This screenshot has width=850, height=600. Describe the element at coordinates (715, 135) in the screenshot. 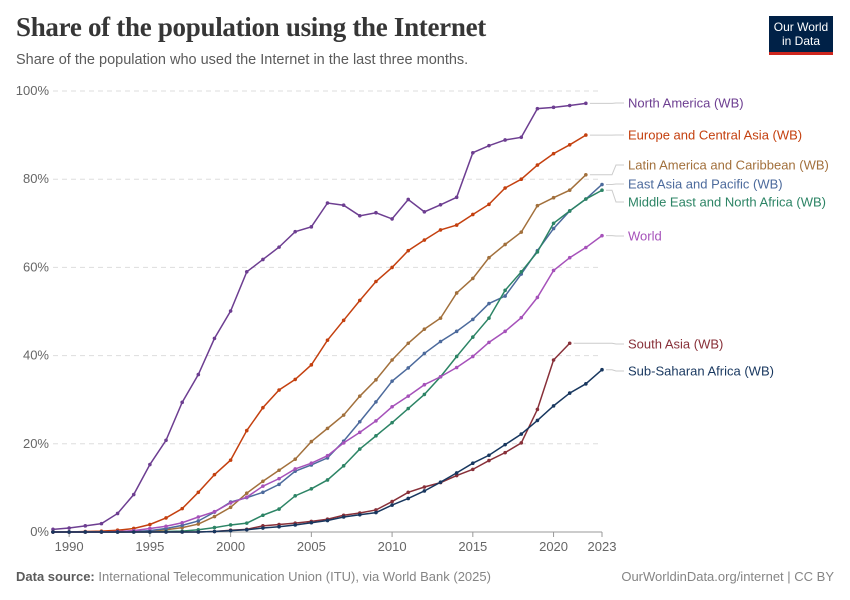

I see `series-label: Europe and Central Asia (WB)` at that location.